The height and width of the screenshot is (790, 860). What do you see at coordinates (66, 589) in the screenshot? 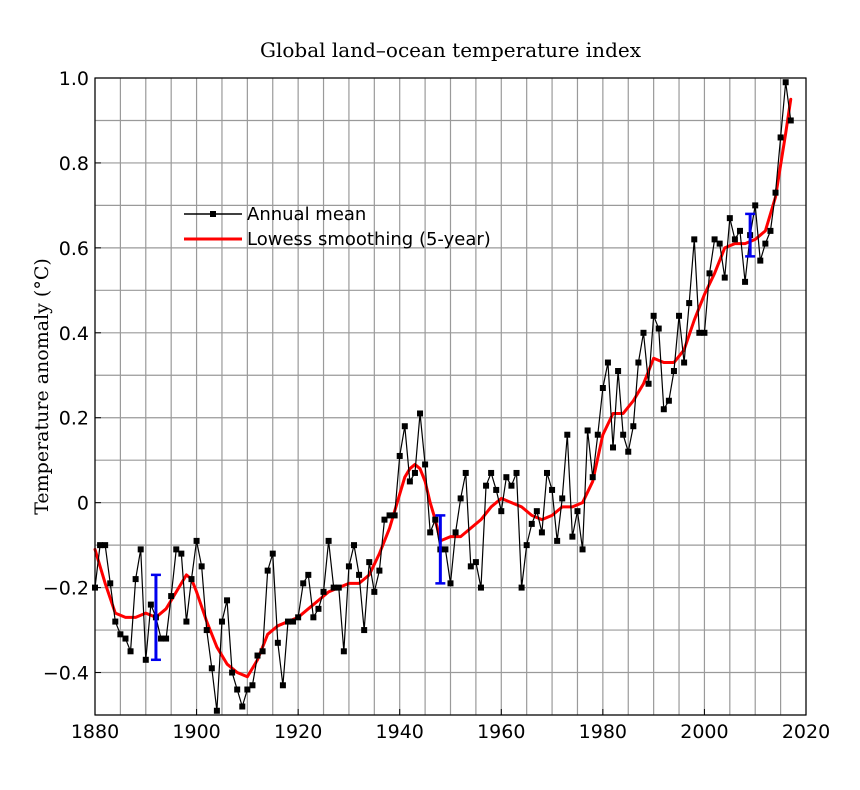
I see `y-tick-label: −0.2` at bounding box center [66, 589].